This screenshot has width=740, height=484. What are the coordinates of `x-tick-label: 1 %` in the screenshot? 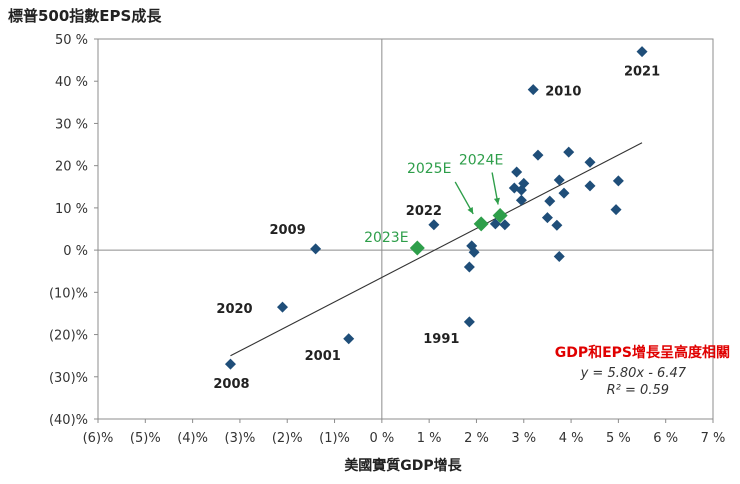 It's located at (429, 438).